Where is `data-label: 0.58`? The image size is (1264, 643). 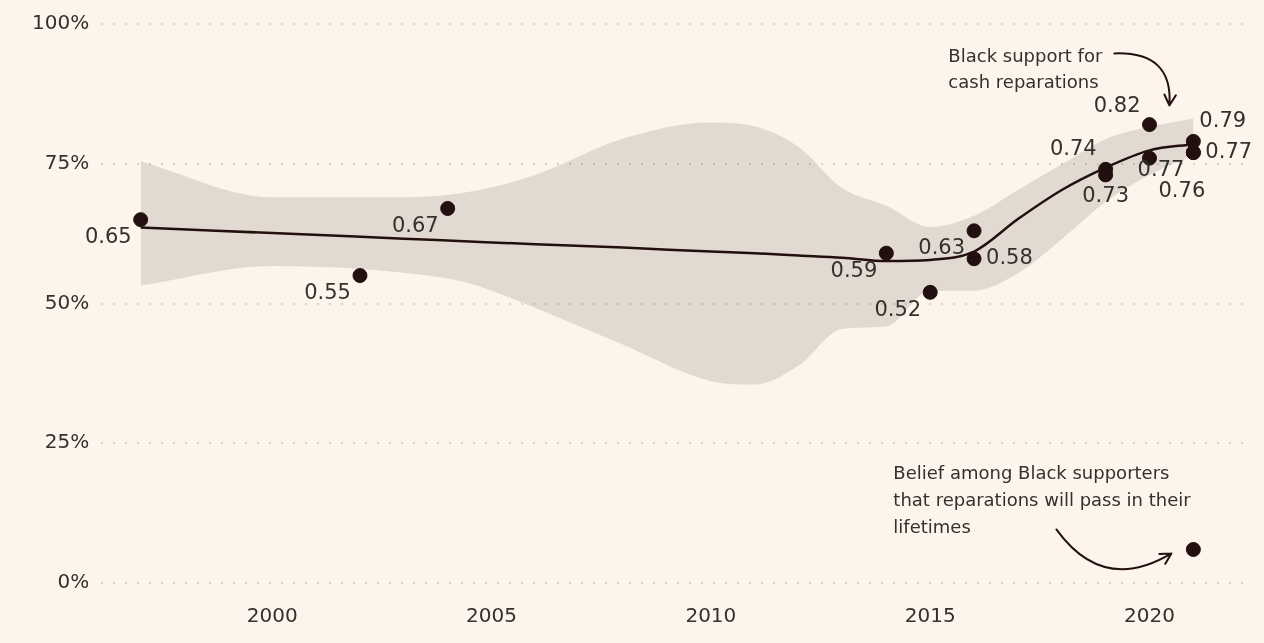 data-label: 0.58 is located at coordinates (1009, 257).